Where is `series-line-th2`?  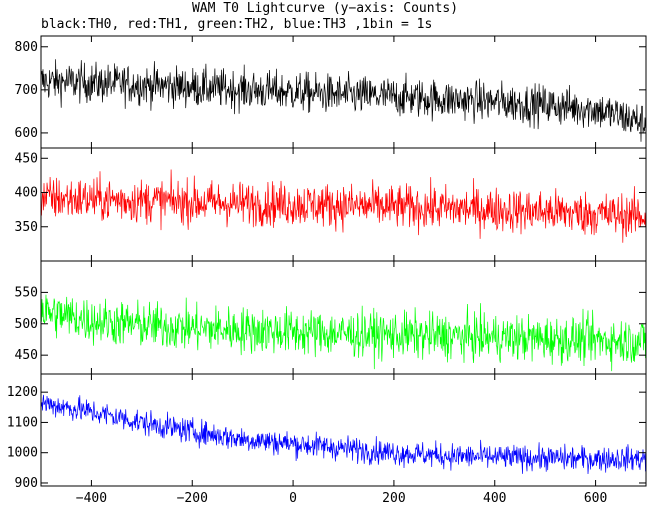 series-line-th2 is located at coordinates (343, 333).